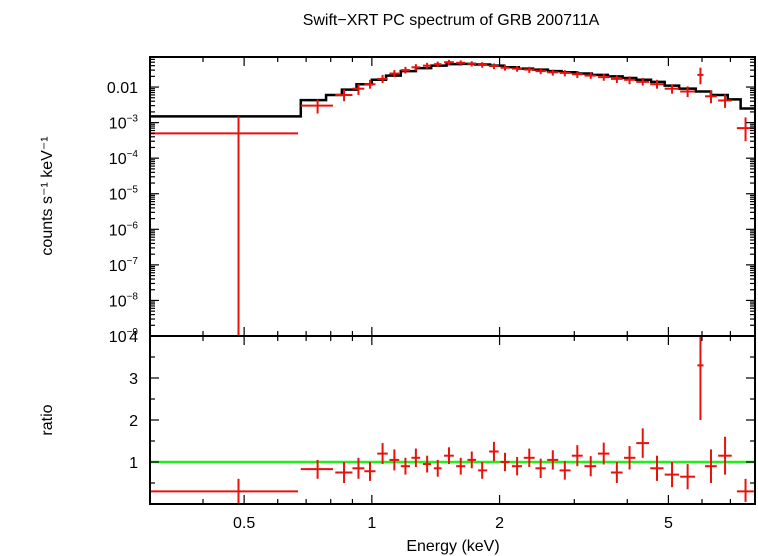 This screenshot has width=758, height=556. What do you see at coordinates (124, 158) in the screenshot?
I see `y-tick-label: 10⁻⁴` at bounding box center [124, 158].